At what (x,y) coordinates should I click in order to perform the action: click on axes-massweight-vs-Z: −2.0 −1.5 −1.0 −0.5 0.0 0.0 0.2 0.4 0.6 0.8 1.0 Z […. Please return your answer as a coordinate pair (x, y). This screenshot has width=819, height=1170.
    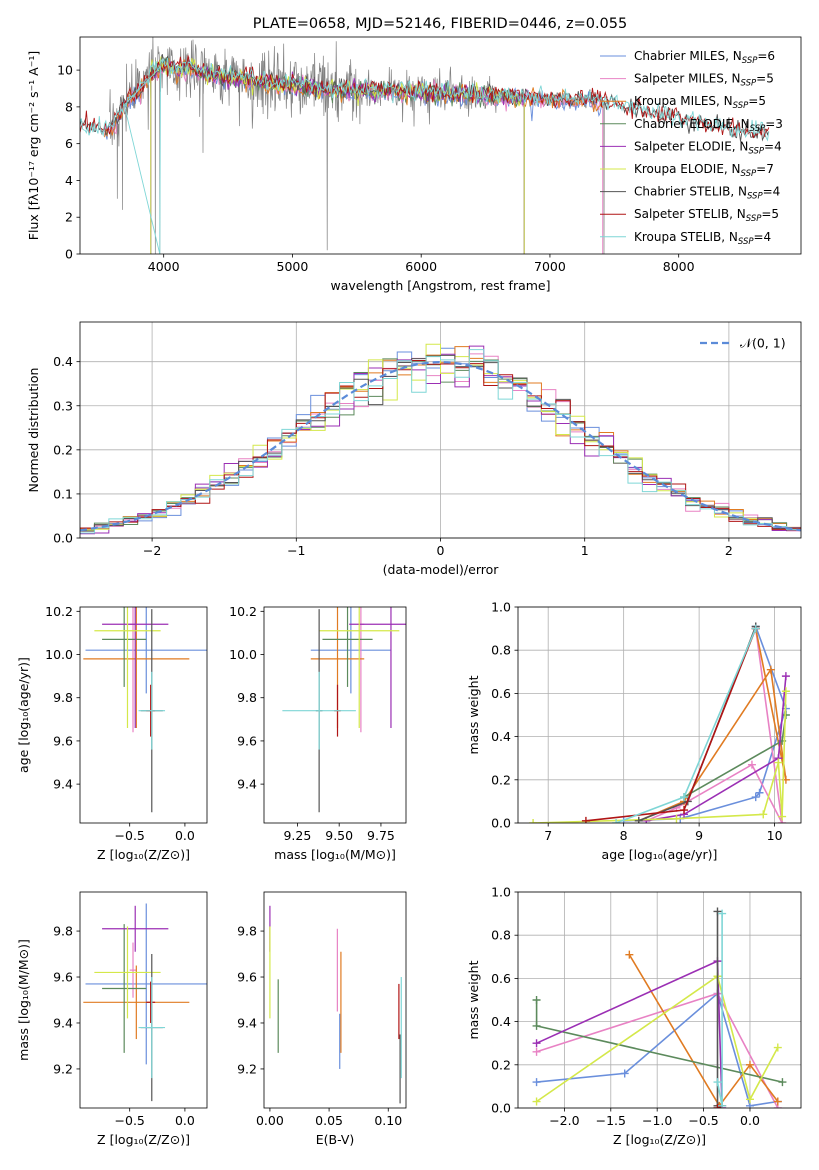
    Looking at the image, I should click on (634, 1016).